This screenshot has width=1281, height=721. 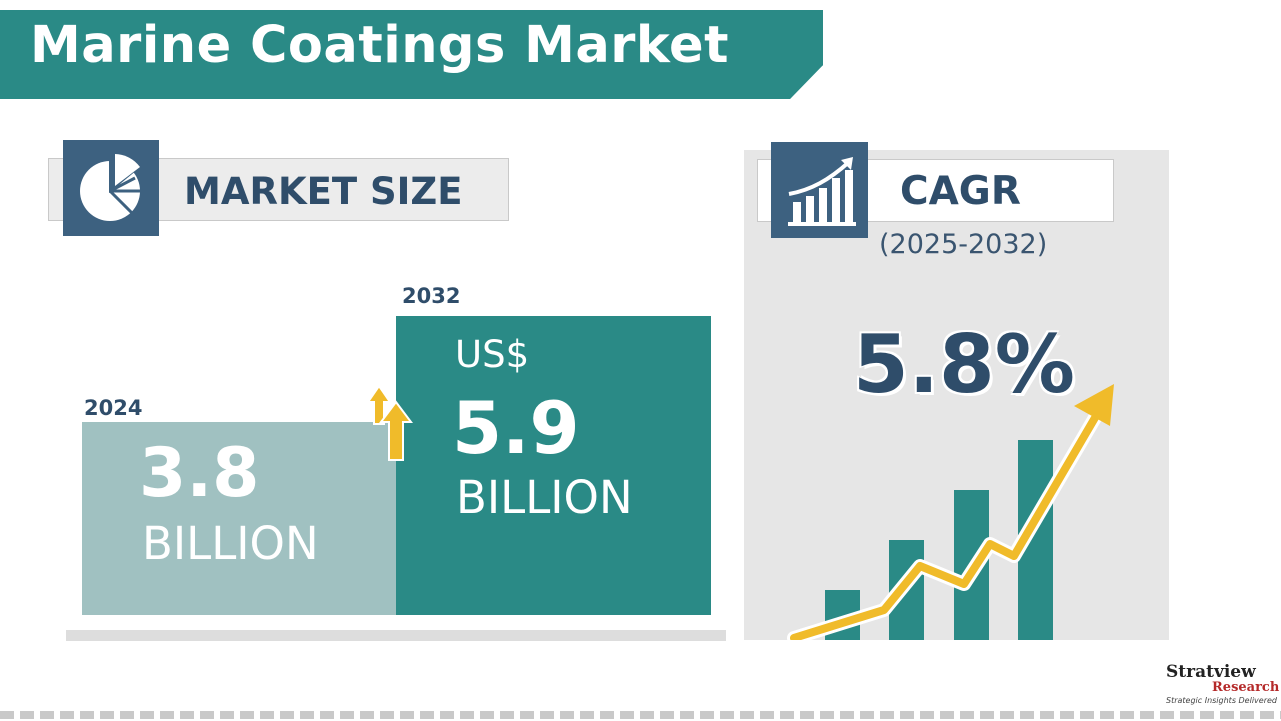 I want to click on bar-2032, so click(x=553, y=465).